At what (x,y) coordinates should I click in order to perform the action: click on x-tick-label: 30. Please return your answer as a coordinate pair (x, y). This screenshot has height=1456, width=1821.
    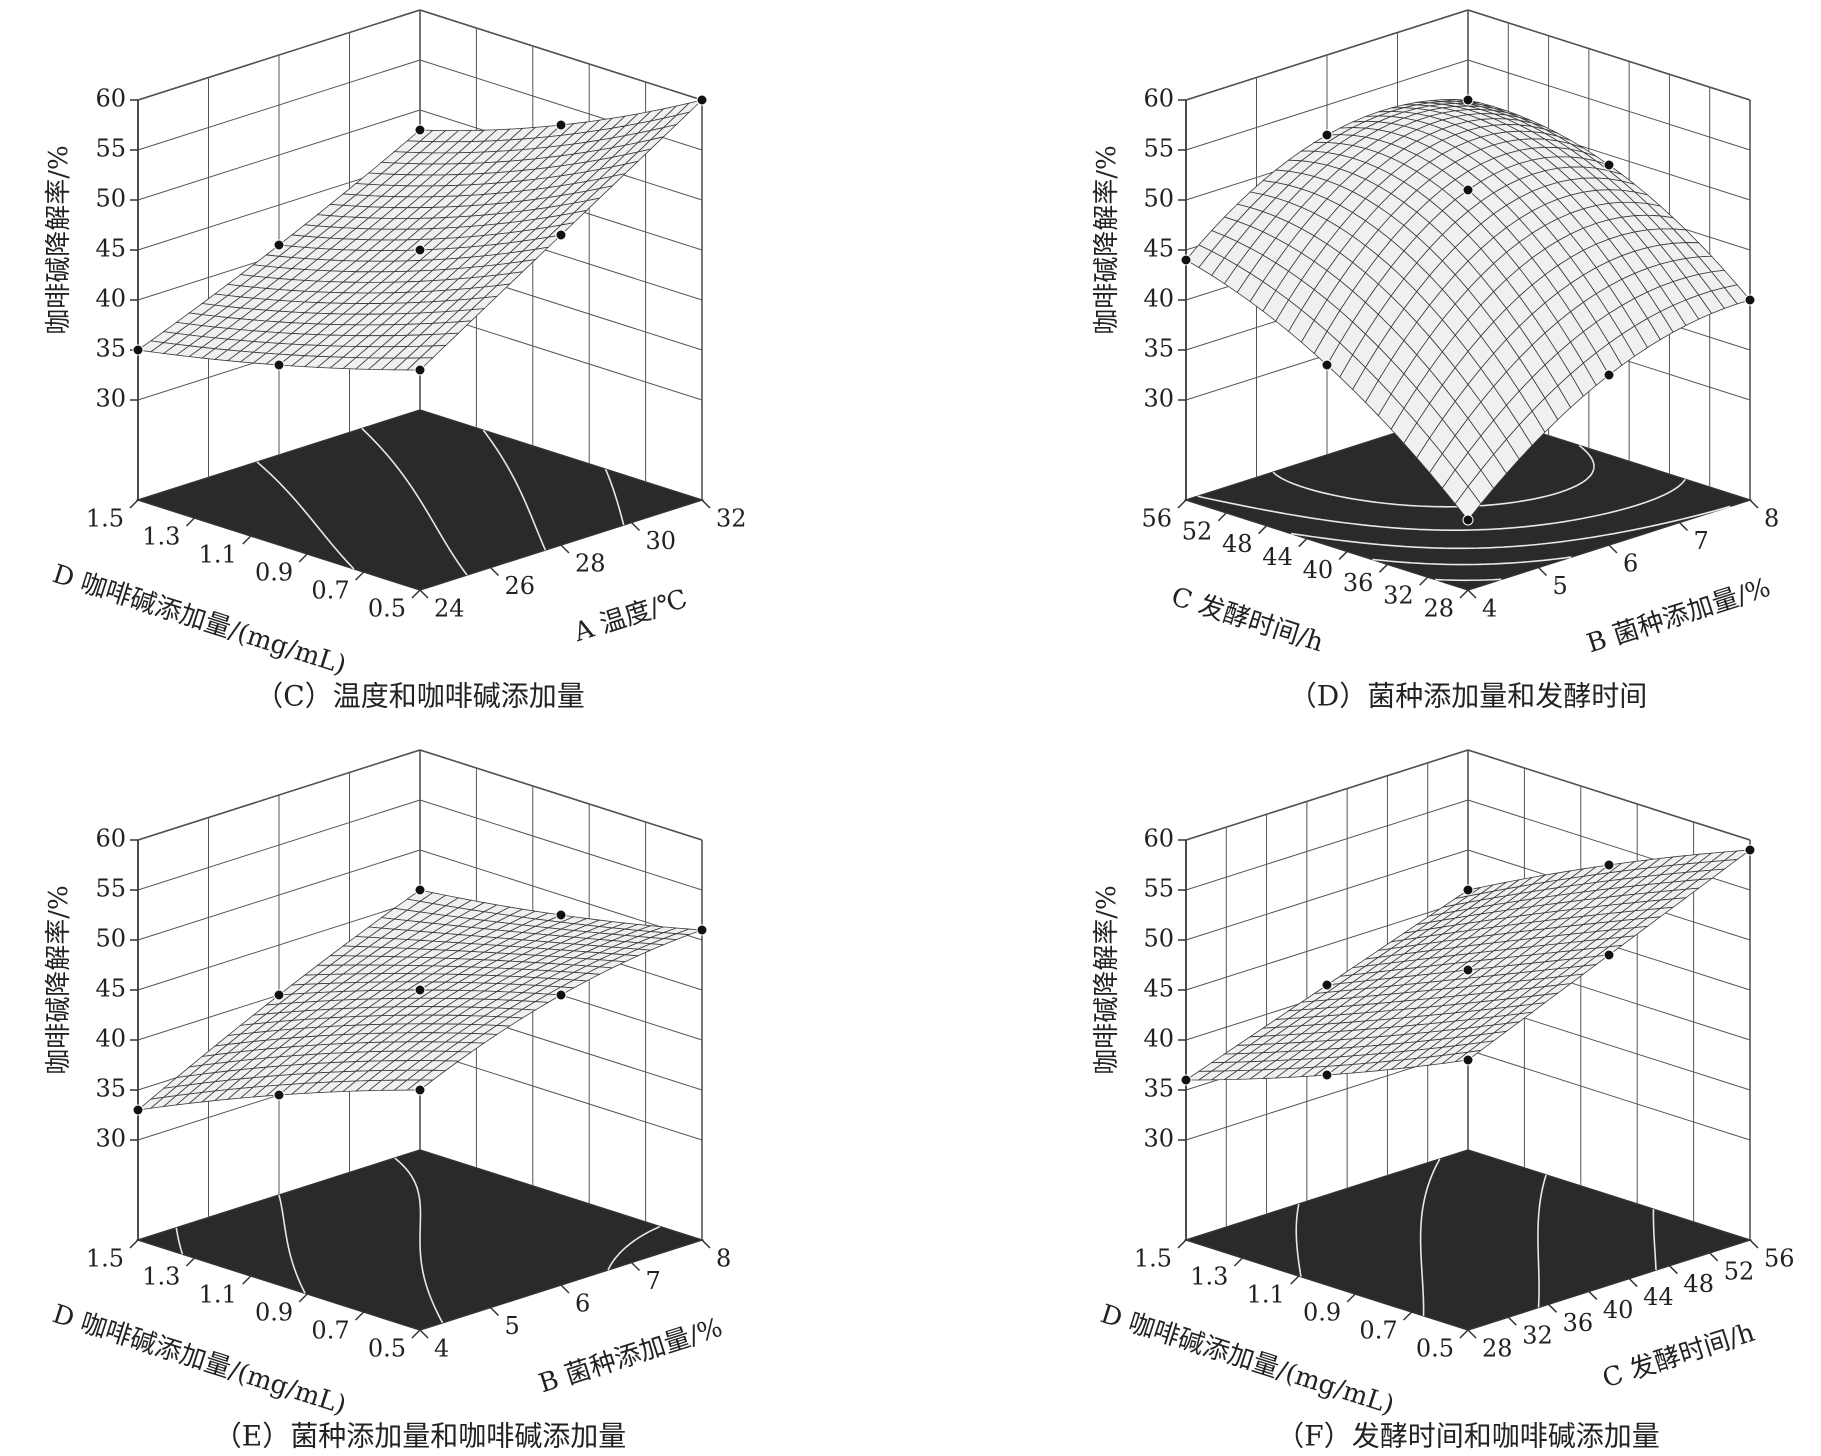
    Looking at the image, I should click on (661, 541).